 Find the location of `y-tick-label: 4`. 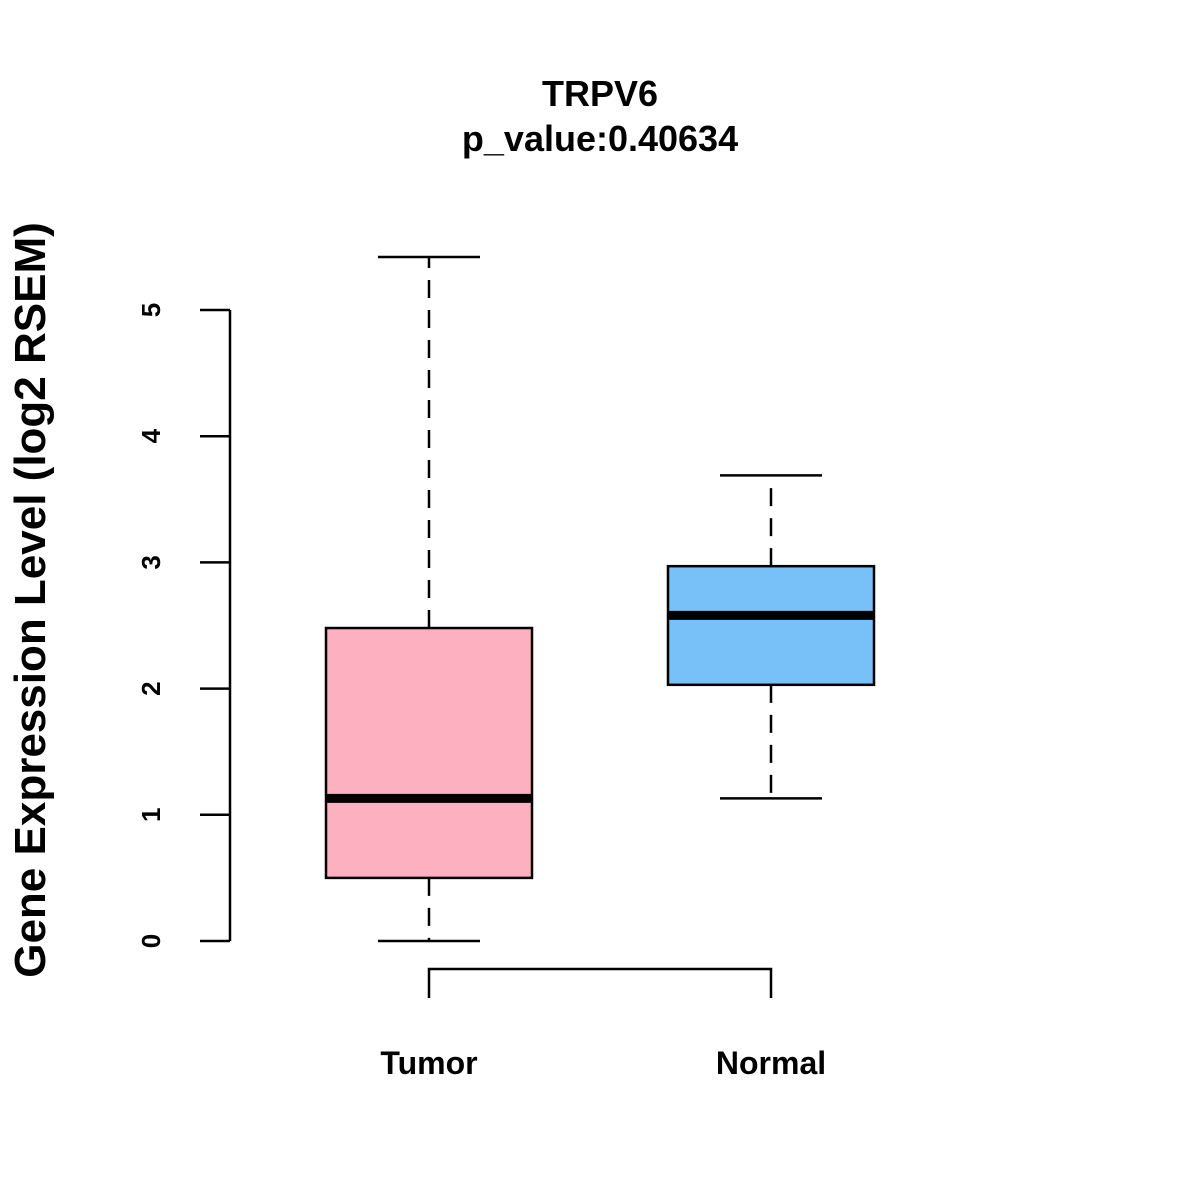

y-tick-label: 4 is located at coordinates (151, 435).